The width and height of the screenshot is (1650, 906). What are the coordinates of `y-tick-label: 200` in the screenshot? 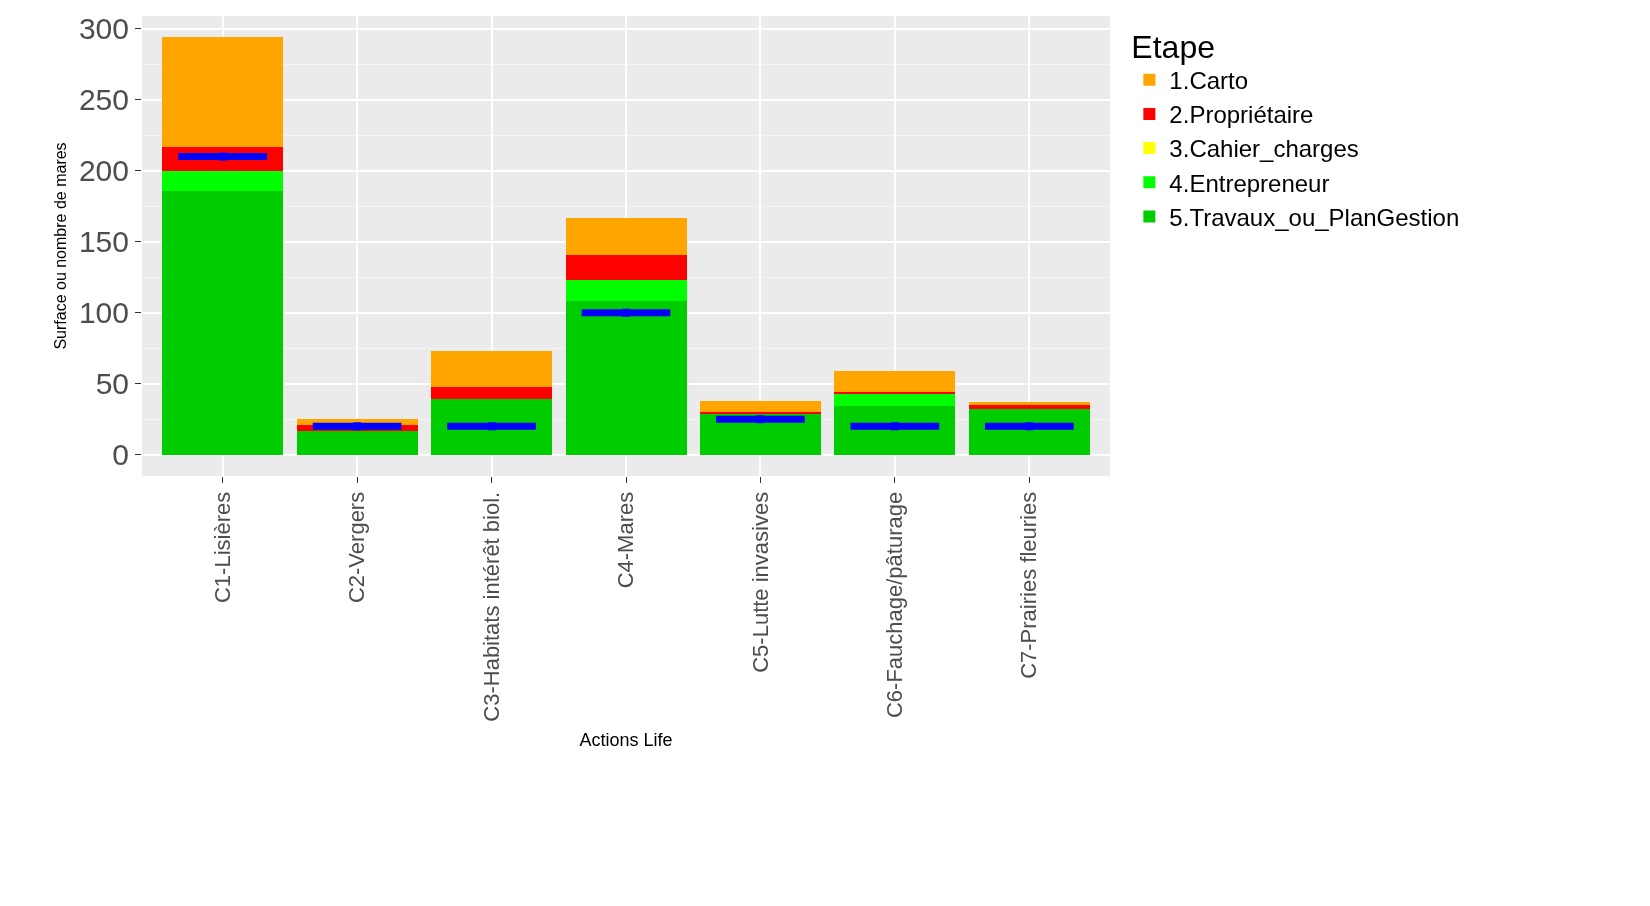 It's located at (103, 171).